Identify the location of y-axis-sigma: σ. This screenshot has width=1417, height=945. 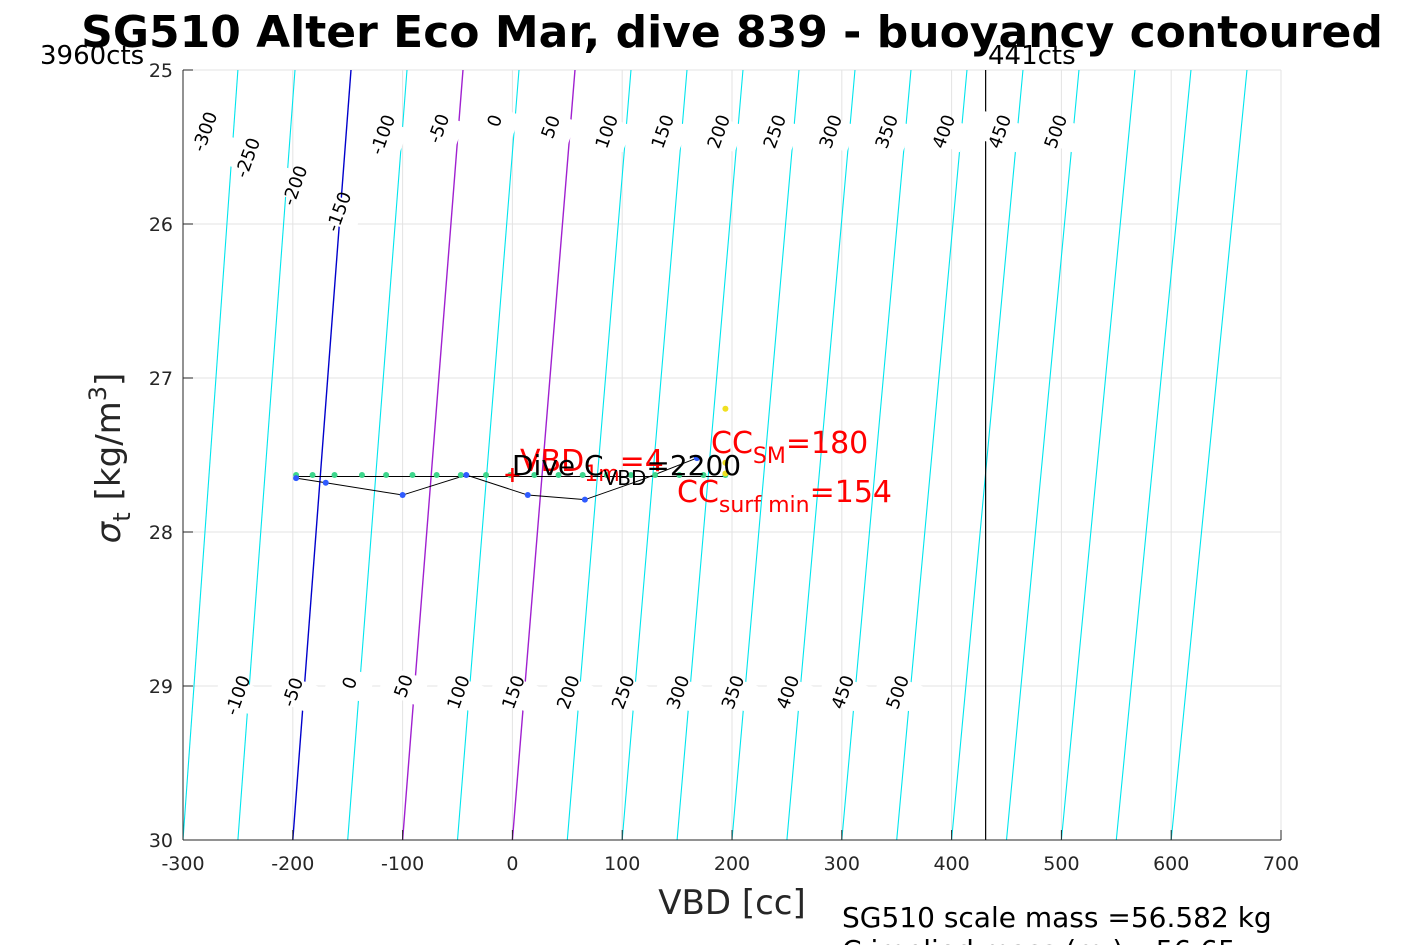
(109, 531).